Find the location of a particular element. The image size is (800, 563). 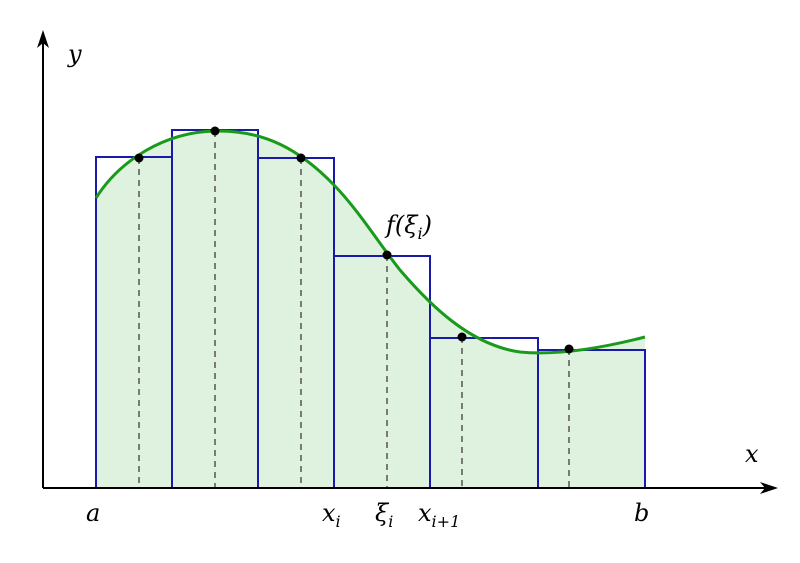

x-axis-label: x is located at coordinates (752, 454).